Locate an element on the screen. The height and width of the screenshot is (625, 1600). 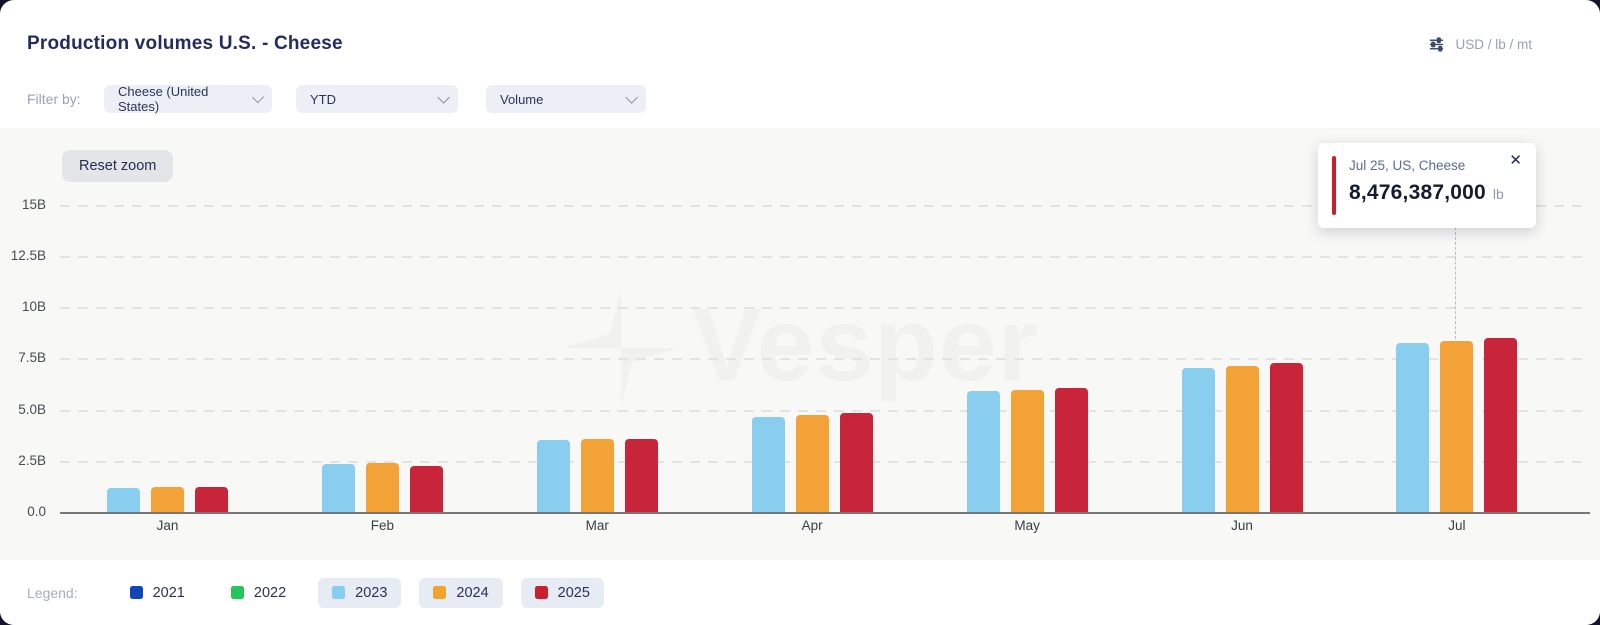
bar-2023-may is located at coordinates (983, 451).